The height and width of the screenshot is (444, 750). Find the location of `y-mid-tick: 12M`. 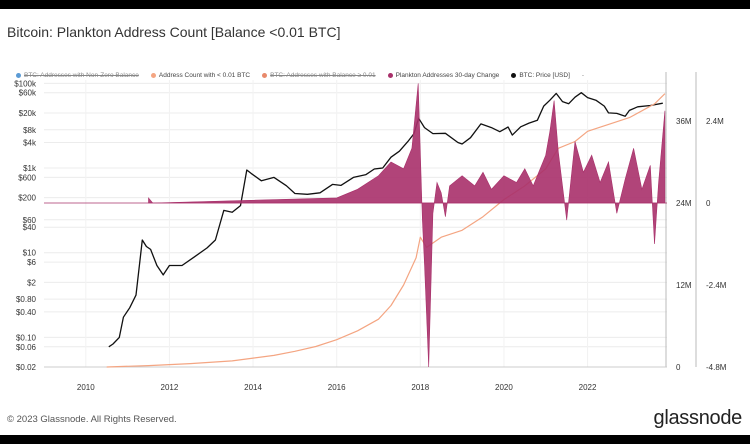

y-mid-tick: 12M is located at coordinates (684, 285).